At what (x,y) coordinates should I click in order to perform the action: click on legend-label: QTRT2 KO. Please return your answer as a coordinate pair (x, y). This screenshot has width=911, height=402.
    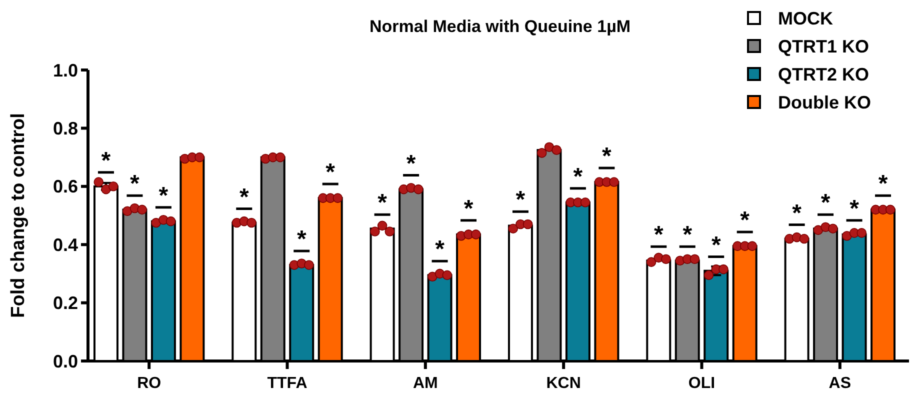
    Looking at the image, I should click on (824, 74).